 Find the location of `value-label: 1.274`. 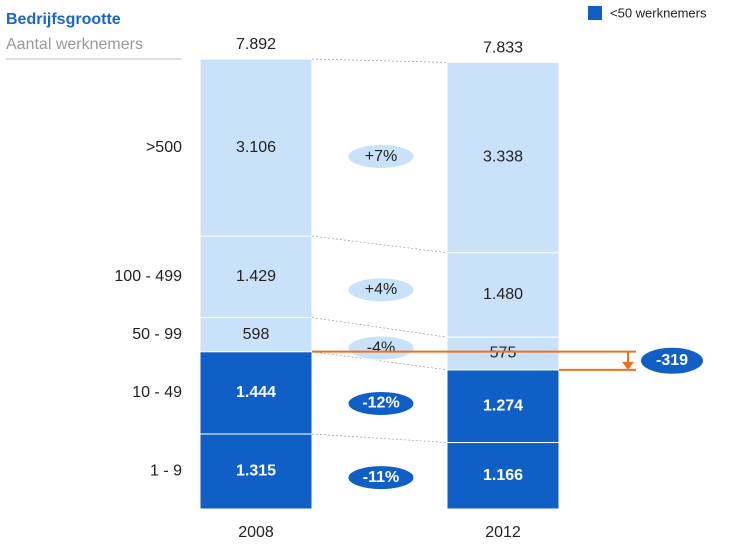

value-label: 1.274 is located at coordinates (503, 405).